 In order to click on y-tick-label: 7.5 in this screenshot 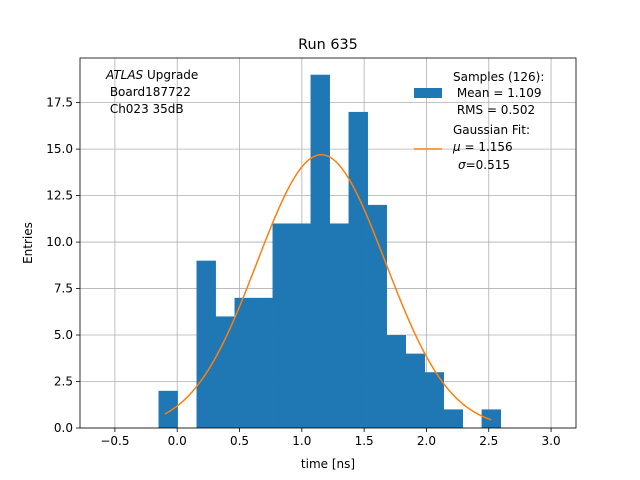, I will do `click(63, 289)`.